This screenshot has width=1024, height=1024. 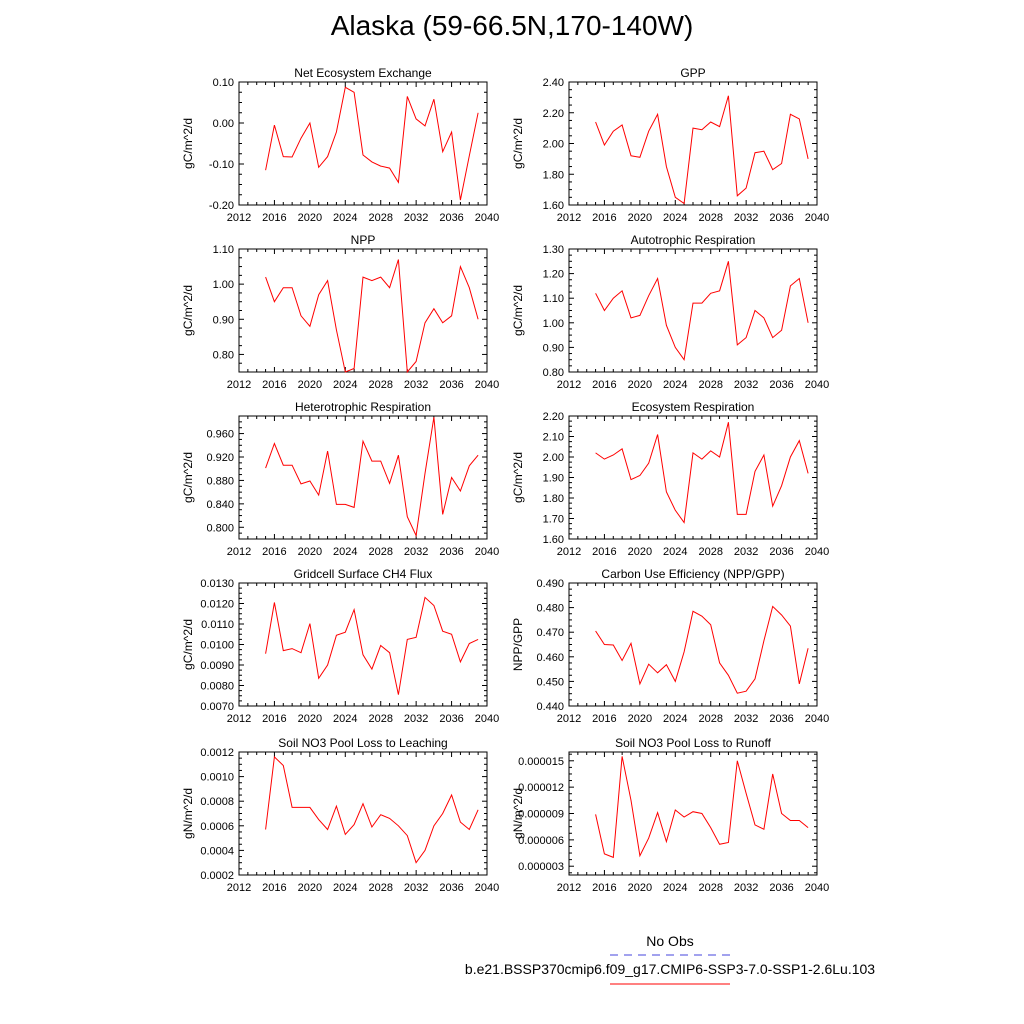 I want to click on y-tick-label: 1.30, so click(x=553, y=250).